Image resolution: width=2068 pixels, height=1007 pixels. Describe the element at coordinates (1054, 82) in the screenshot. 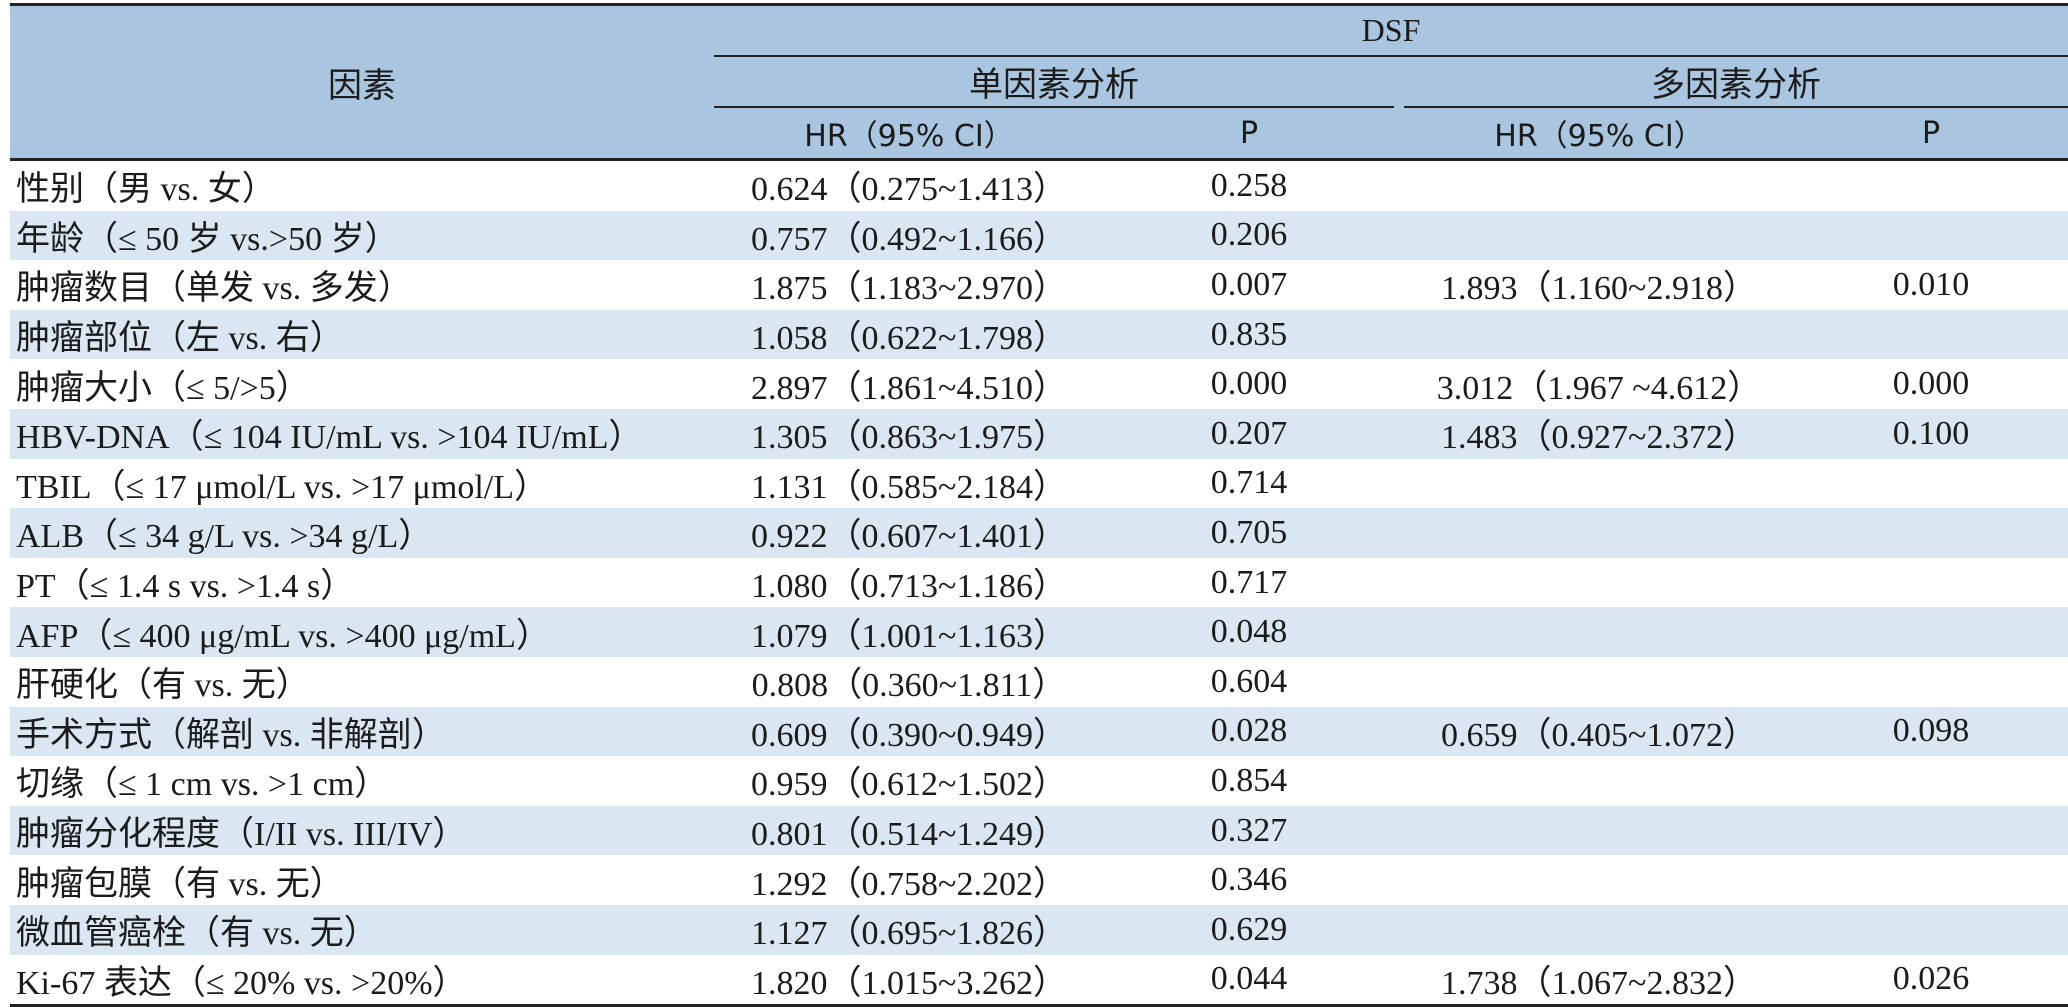

I see `header-univariate: 单因素分析` at that location.